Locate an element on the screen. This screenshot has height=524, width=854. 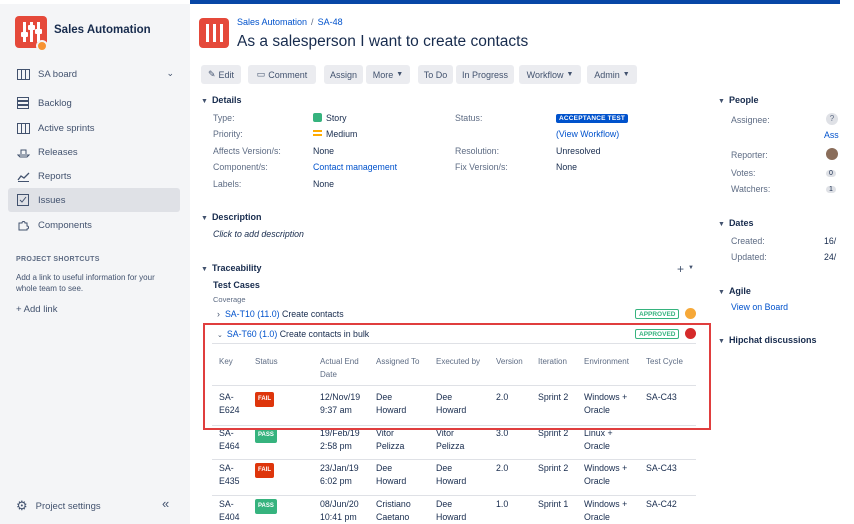
traceability-heading: ▼ Traceability is located at coordinates (231, 268).